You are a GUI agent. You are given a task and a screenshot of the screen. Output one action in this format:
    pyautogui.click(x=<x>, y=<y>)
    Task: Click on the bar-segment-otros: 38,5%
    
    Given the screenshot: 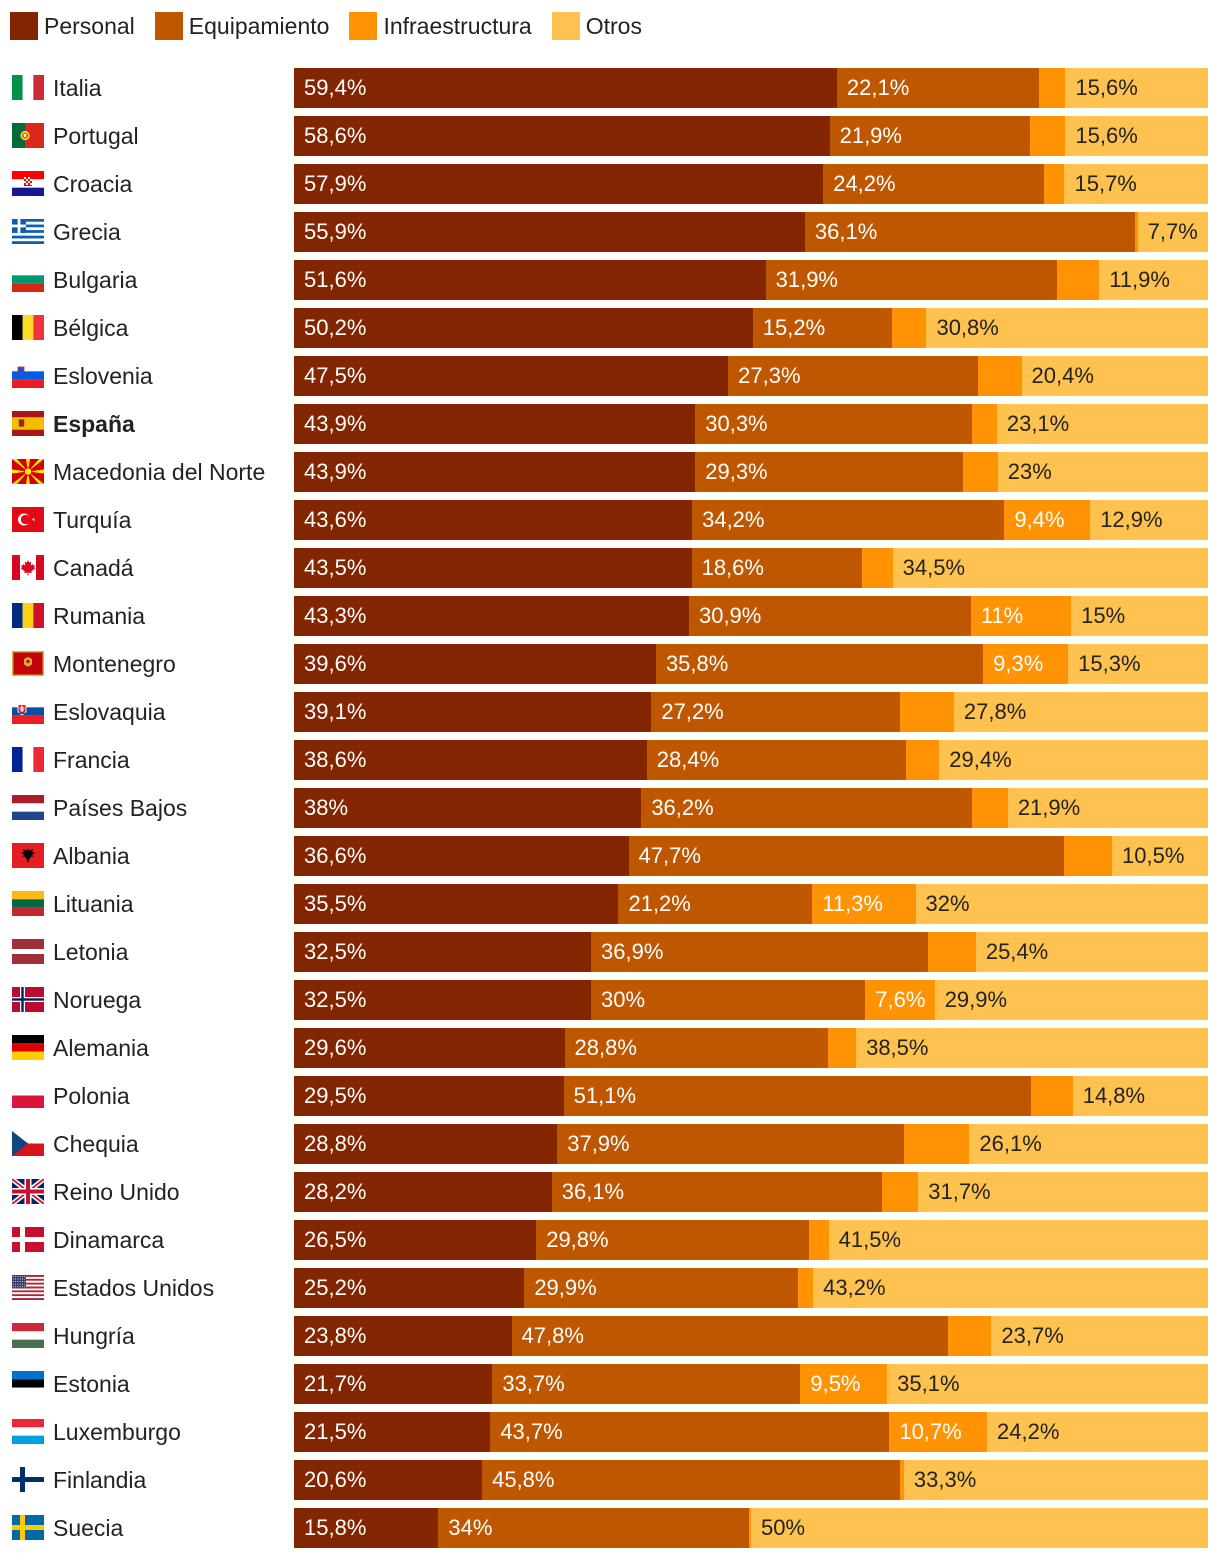 What is the action you would take?
    pyautogui.click(x=1032, y=1048)
    